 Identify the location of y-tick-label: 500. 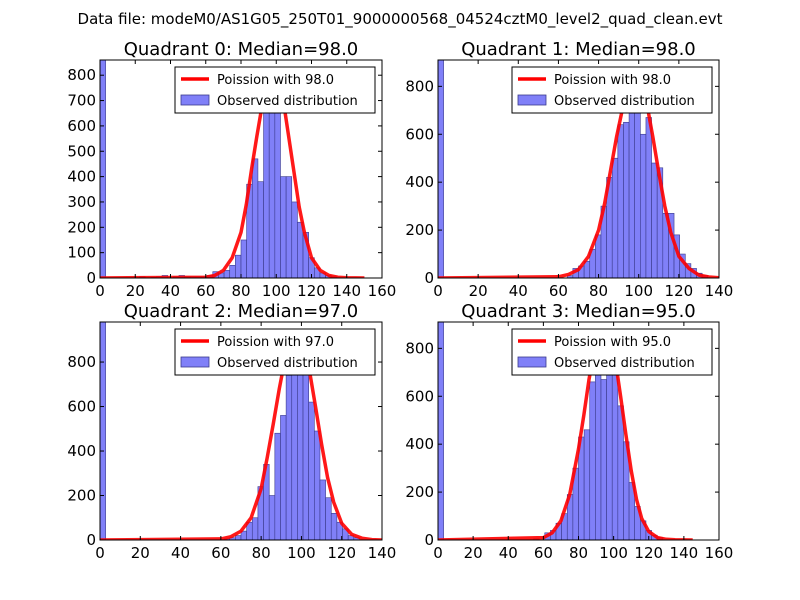
(81, 151).